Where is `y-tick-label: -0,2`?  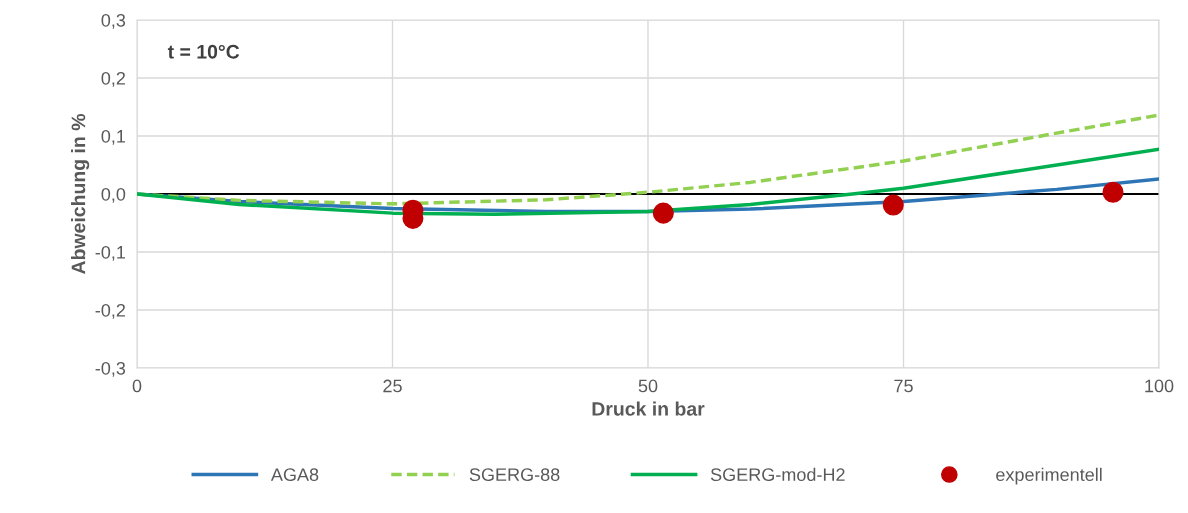
y-tick-label: -0,2 is located at coordinates (110, 311).